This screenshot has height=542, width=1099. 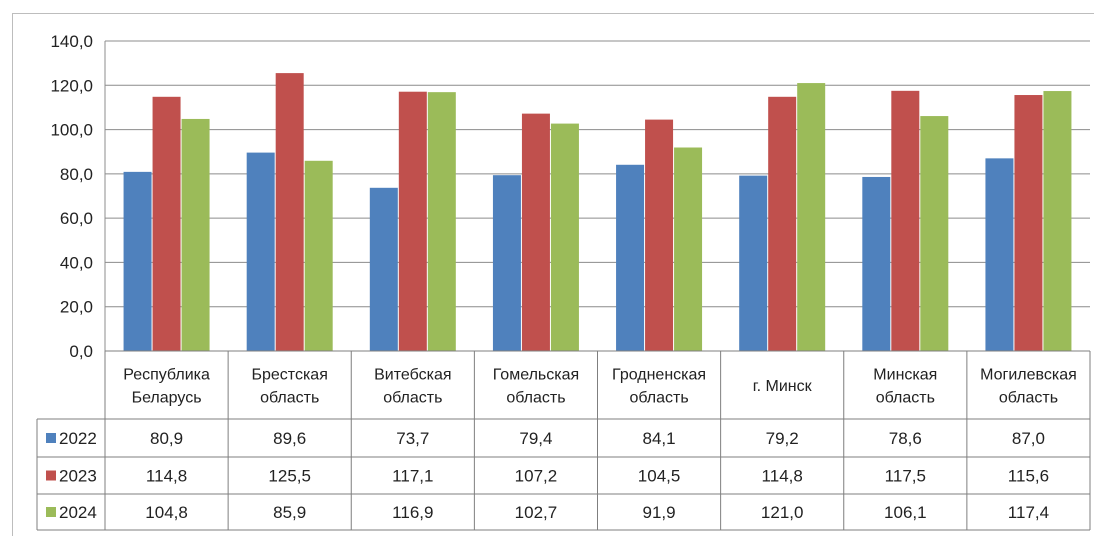 What do you see at coordinates (51, 438) in the screenshot?
I see `legend-key-2022` at bounding box center [51, 438].